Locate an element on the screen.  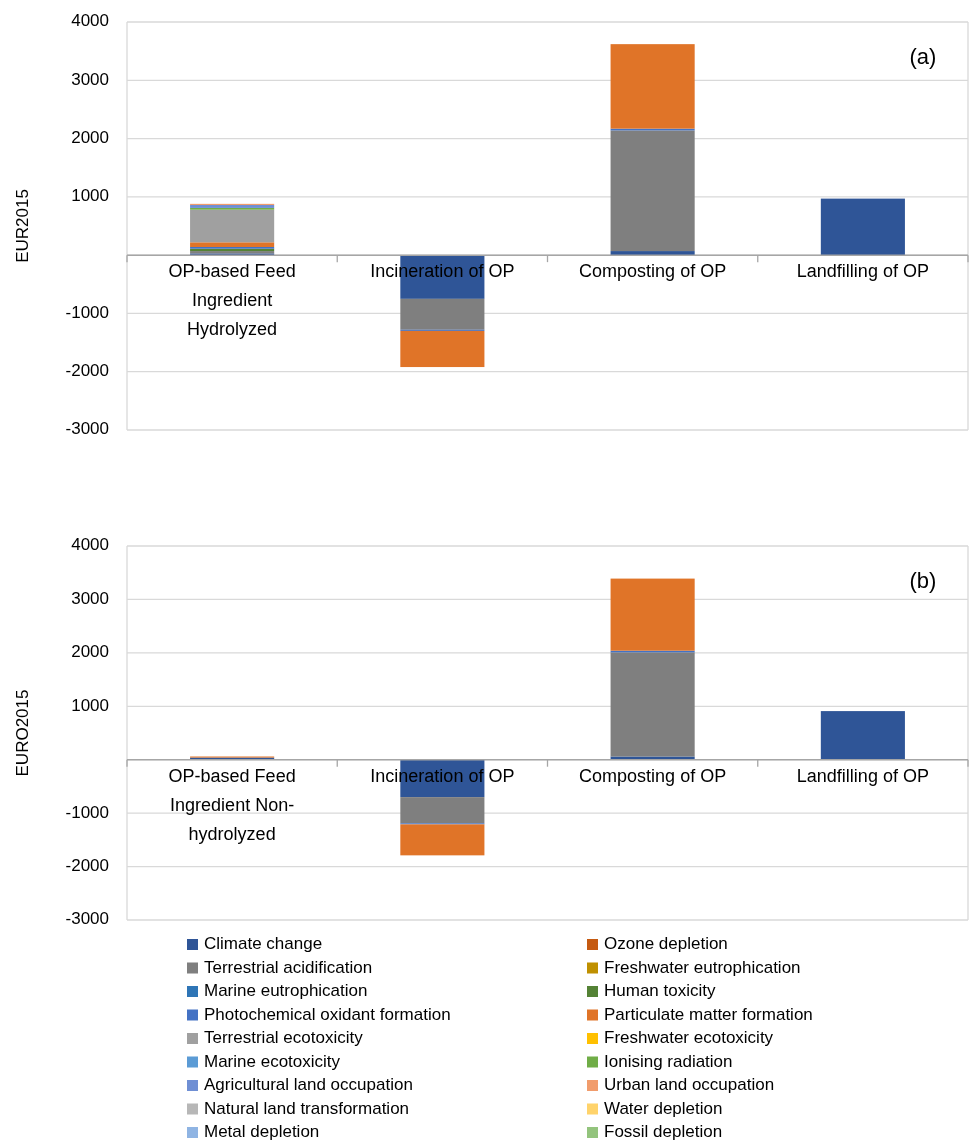
legend-label: Terrestrial ecotoxicity is located at coordinates (284, 1038).